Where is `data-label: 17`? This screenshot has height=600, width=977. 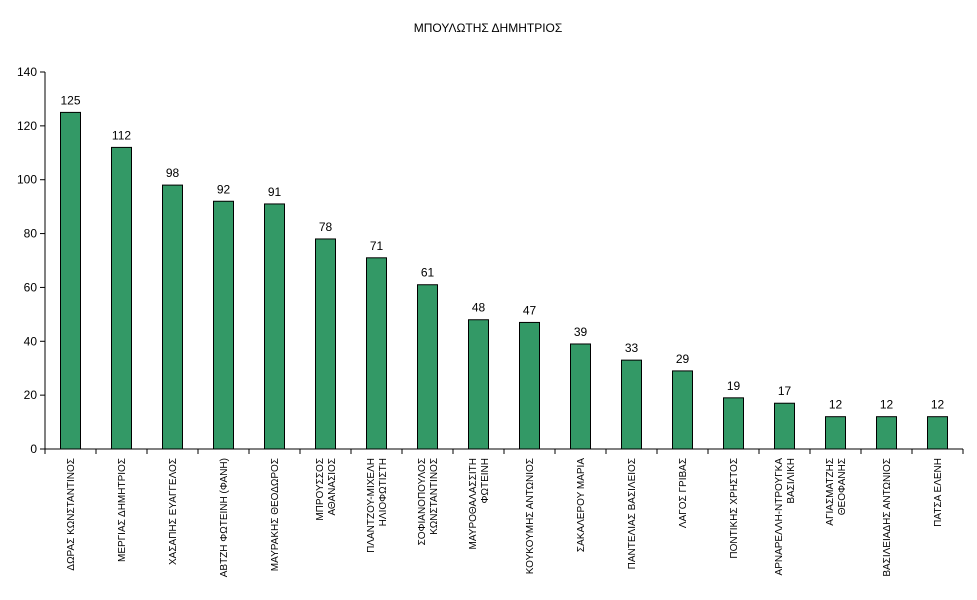
data-label: 17 is located at coordinates (785, 391).